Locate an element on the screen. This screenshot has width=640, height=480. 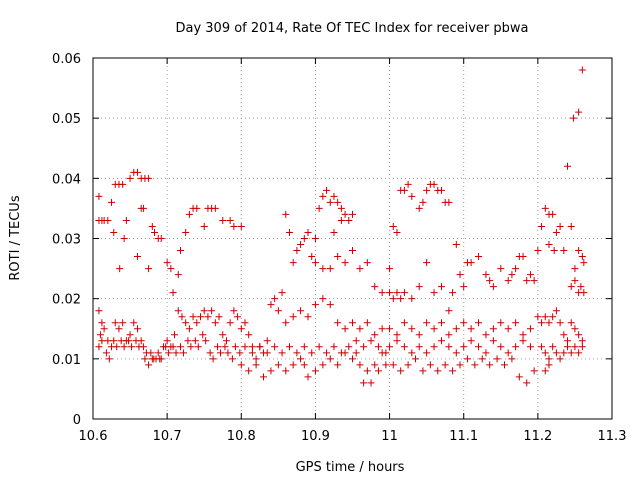
x-tick-label: 11 is located at coordinates (389, 436).